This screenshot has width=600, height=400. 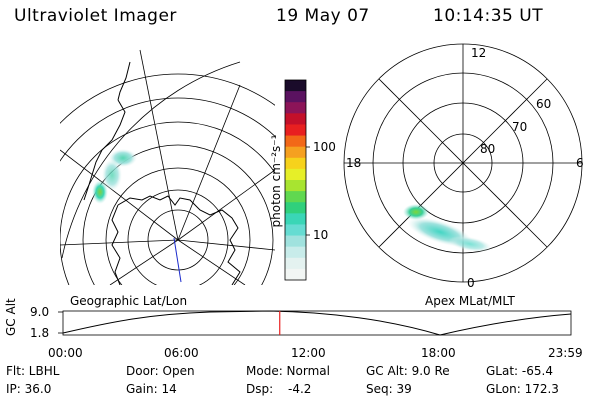 I want to click on dsp-label: Dsp:, so click(x=260, y=389).